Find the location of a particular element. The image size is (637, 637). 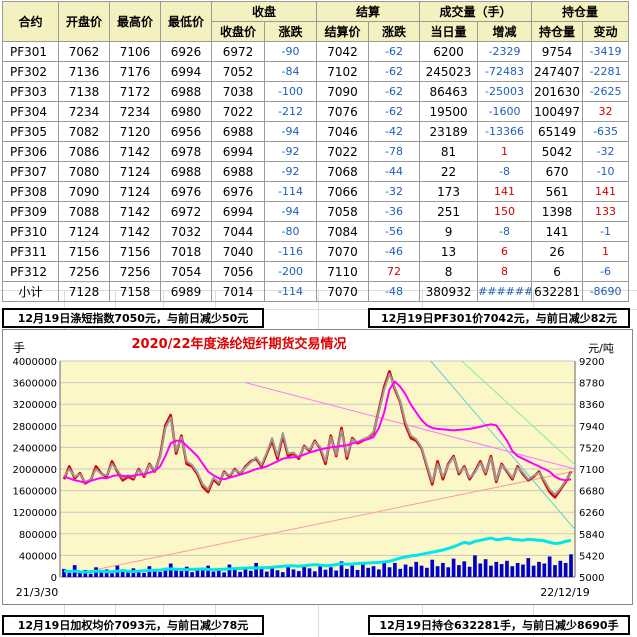

right-tick-label: 7100 is located at coordinates (591, 470).